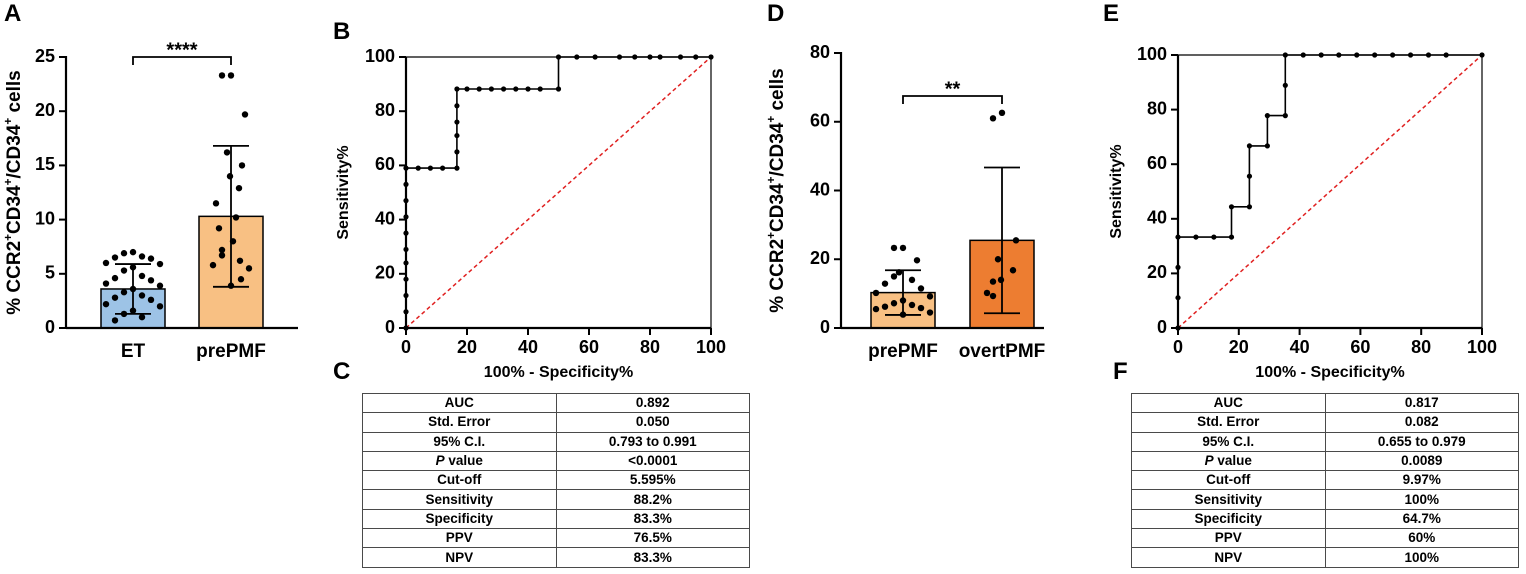 The image size is (1526, 574). What do you see at coordinates (459, 403) in the screenshot?
I see `table-key-cell: AUC` at bounding box center [459, 403].